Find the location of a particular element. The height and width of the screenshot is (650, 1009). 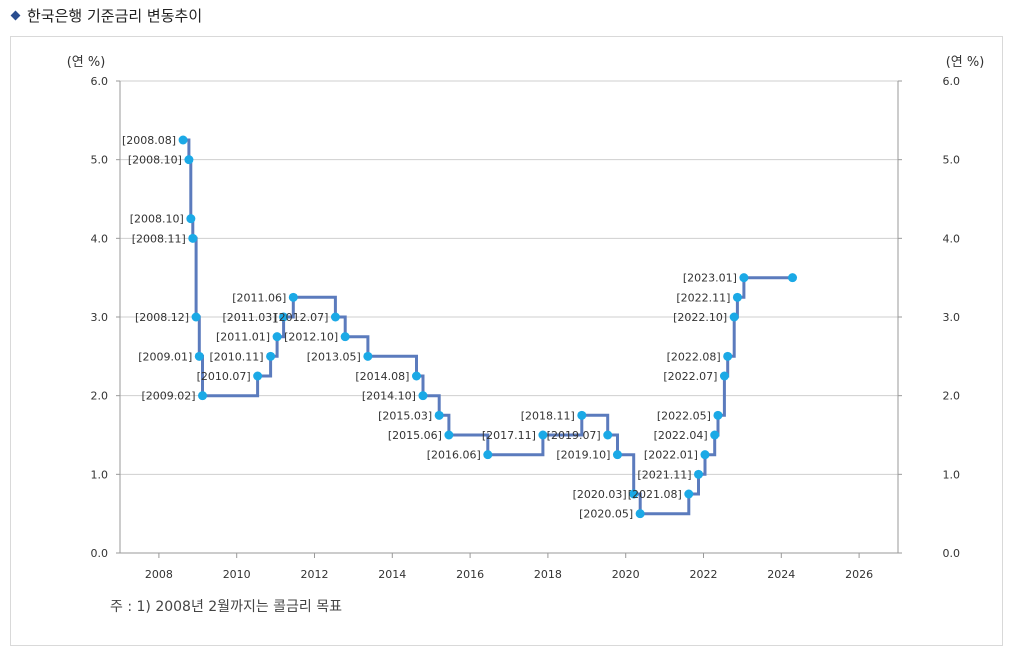

x-tick-label: 2008 is located at coordinates (159, 574).